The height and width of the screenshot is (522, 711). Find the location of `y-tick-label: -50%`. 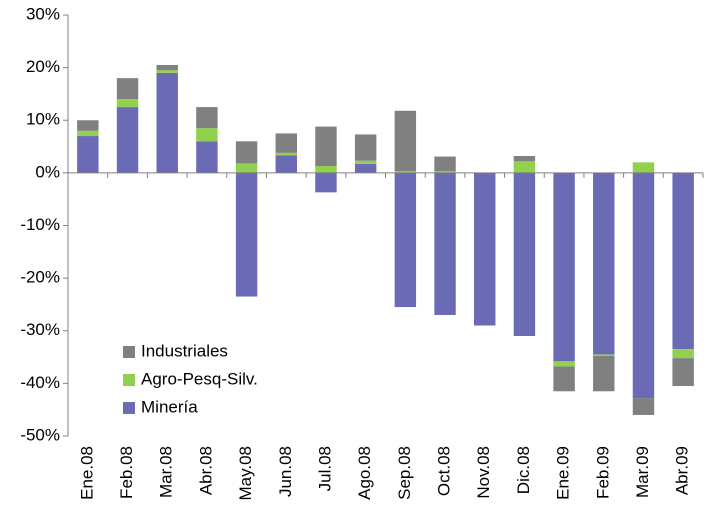

y-tick-label: -50% is located at coordinates (40, 434).